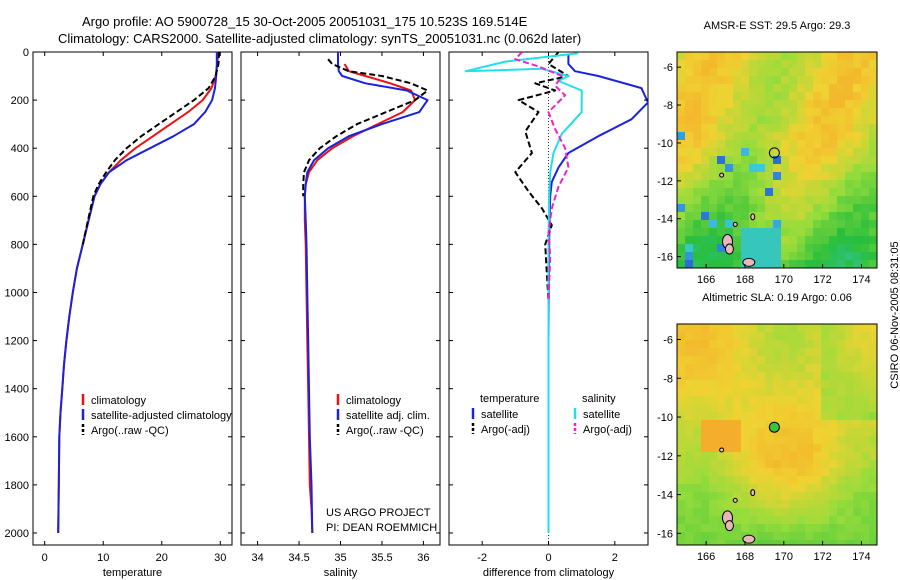 This screenshot has width=900, height=580. Describe the element at coordinates (777, 26) in the screenshot. I see `map-title: AMSR-E SST: 29.5 Argo: 29.3` at that location.